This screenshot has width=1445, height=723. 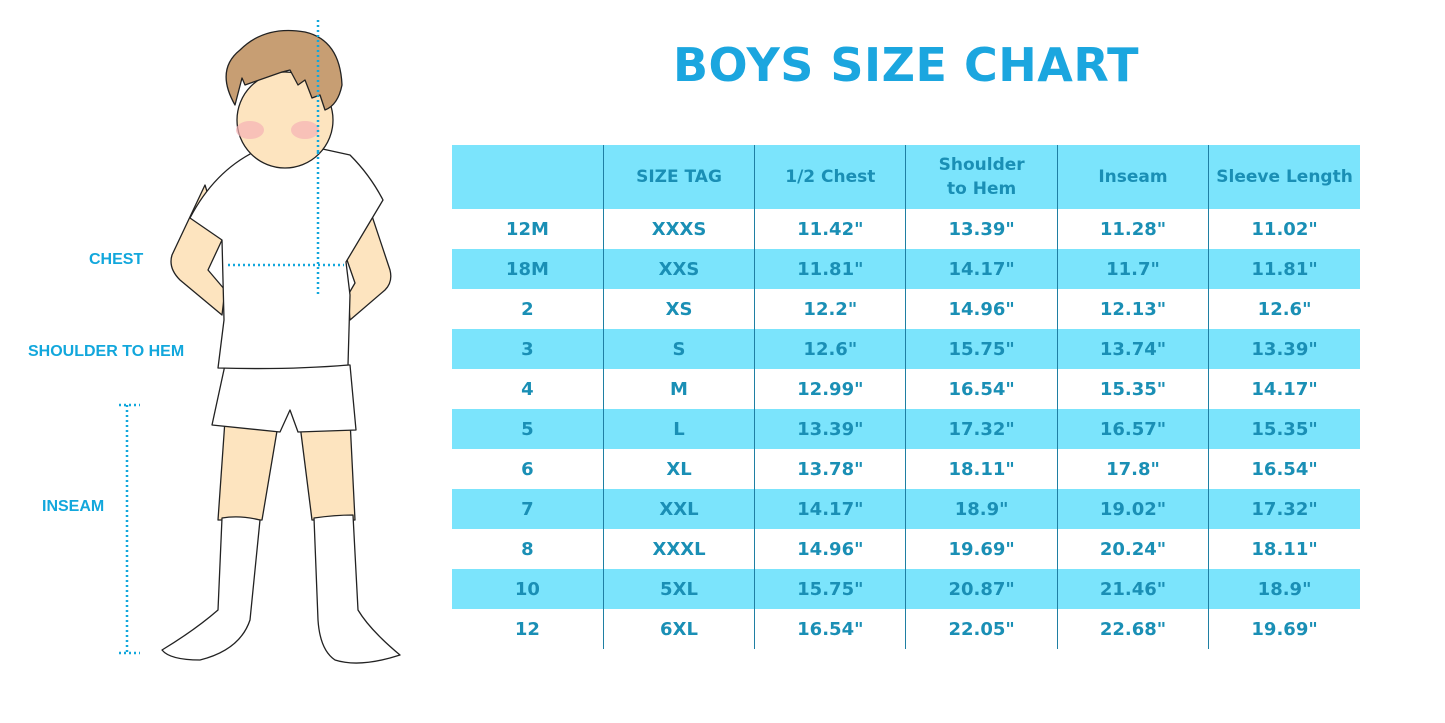 I want to click on table-row: 3 S 12.6" 15.75" 13.74" 13.39", so click(x=906, y=349).